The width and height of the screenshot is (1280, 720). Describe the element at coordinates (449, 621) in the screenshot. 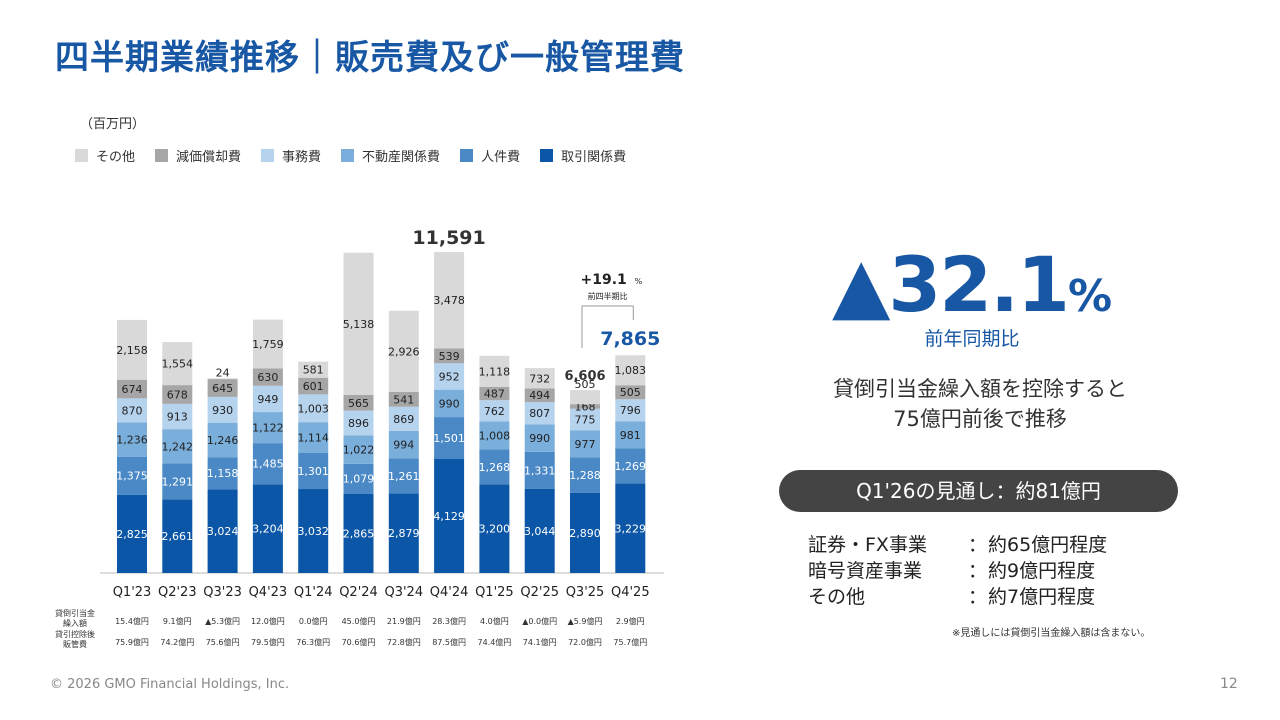

I see `bottom-row-value: 28.3億円` at that location.